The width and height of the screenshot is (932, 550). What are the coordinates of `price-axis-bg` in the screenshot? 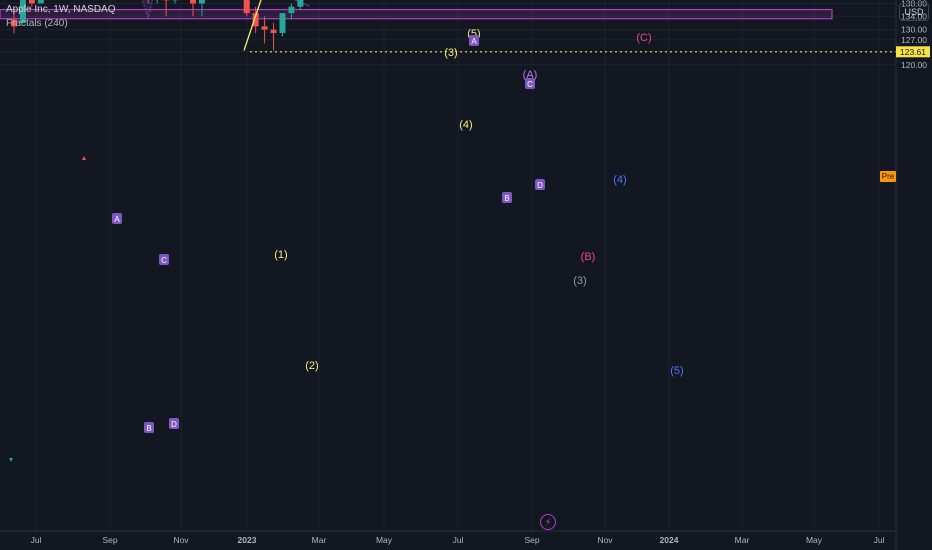 It's located at (914, 275).